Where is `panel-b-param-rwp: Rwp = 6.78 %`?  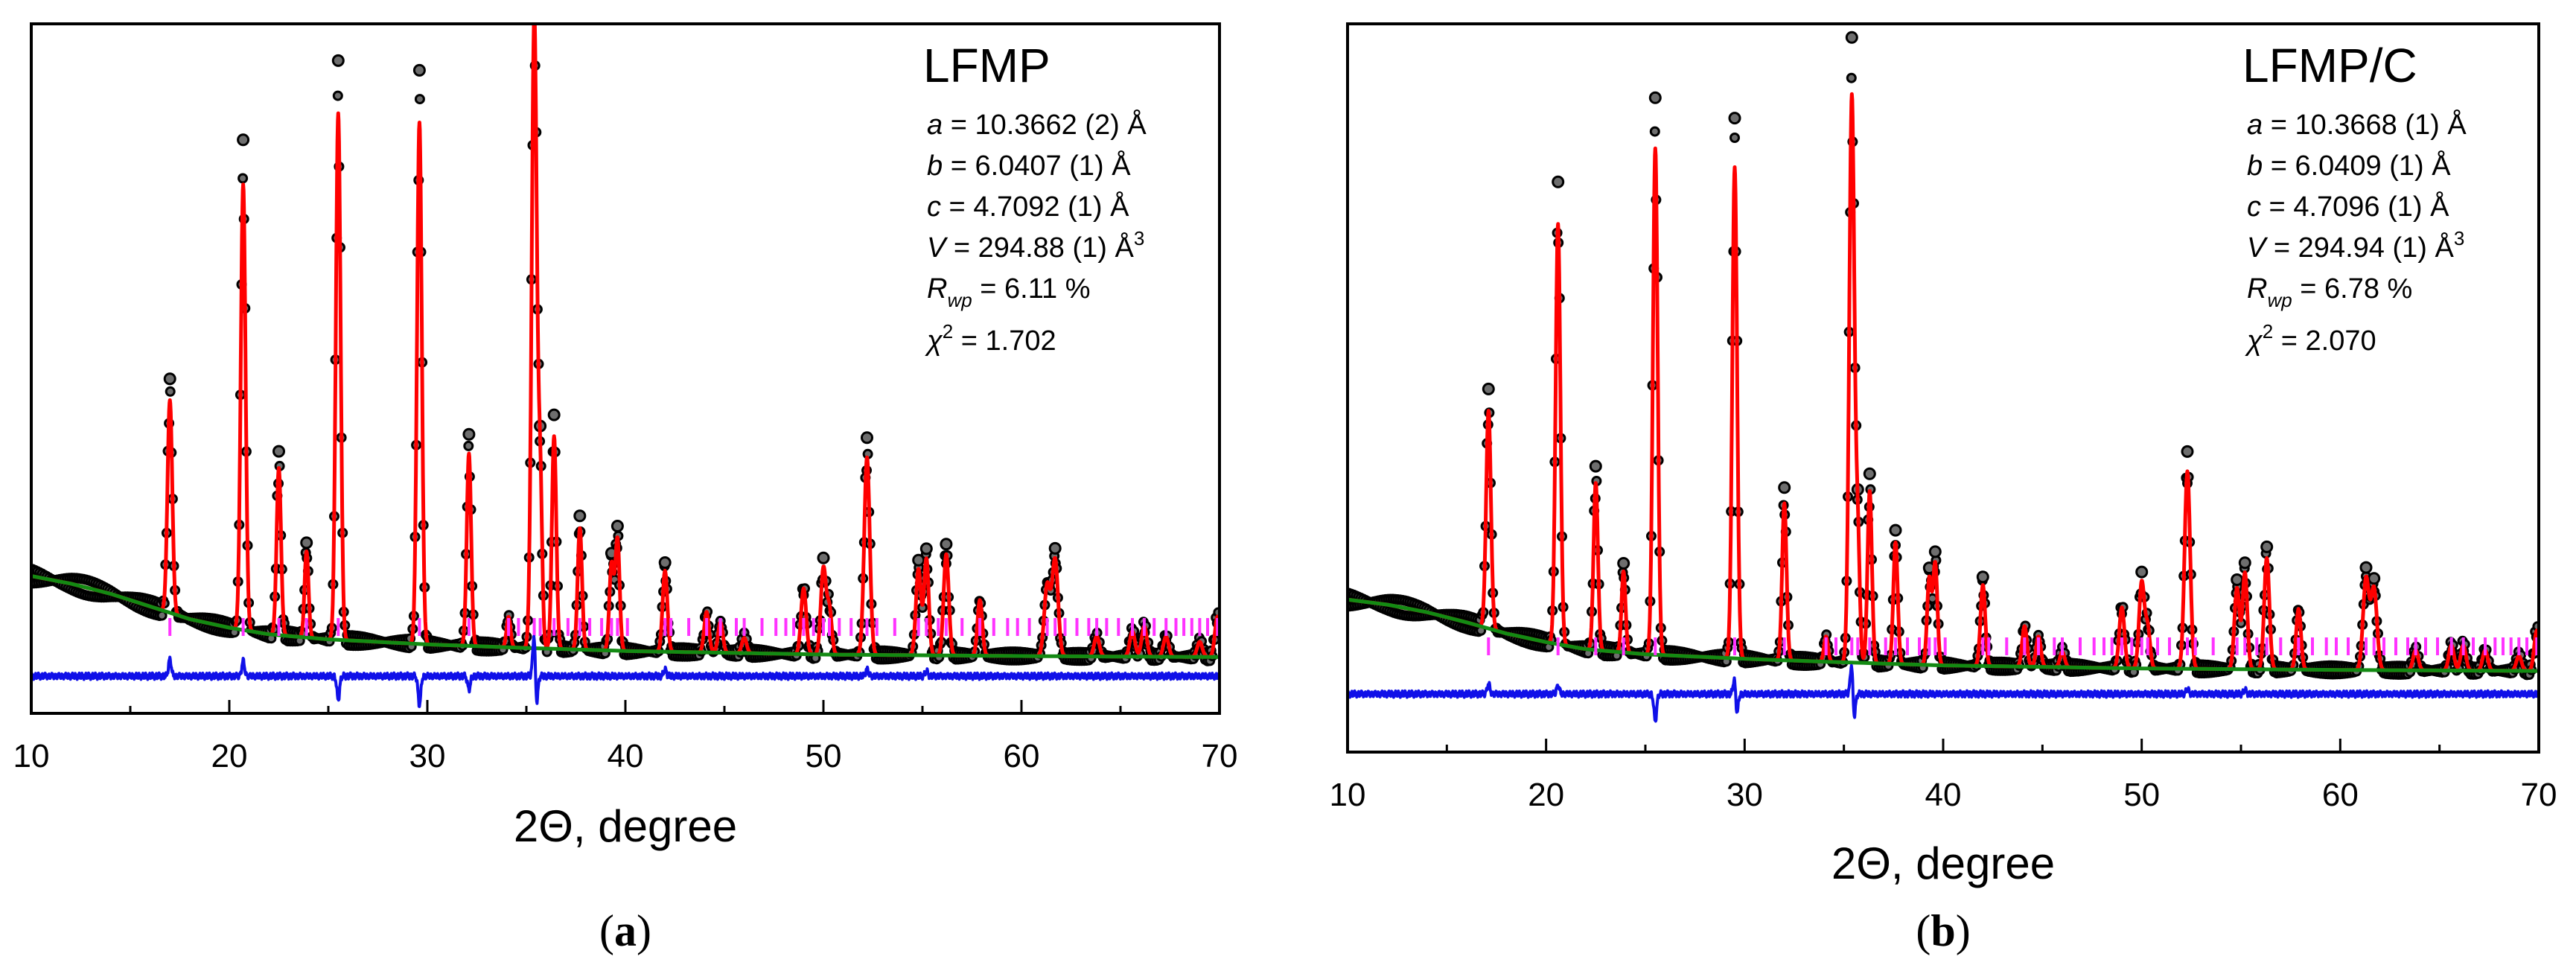 panel-b-param-rwp: Rwp = 6.78 % is located at coordinates (2329, 292).